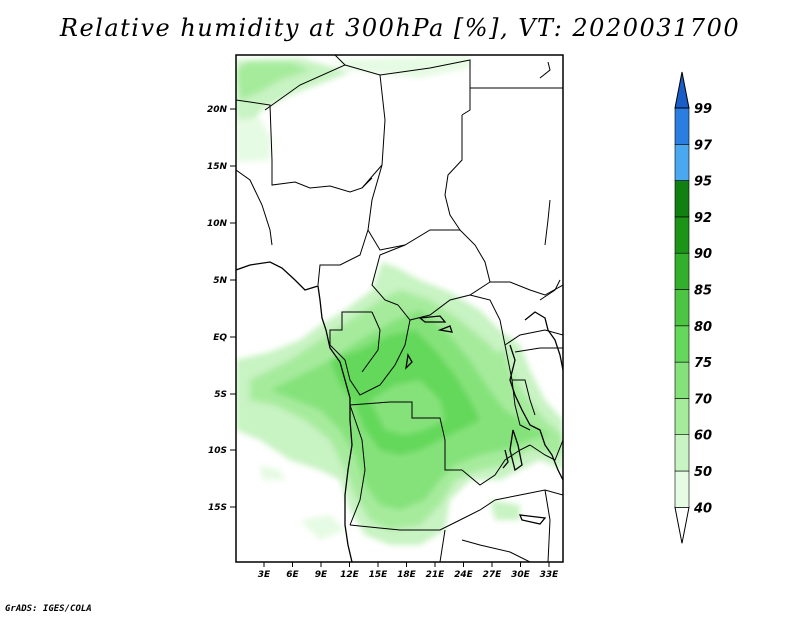 The image size is (800, 618). I want to click on lon-tick-label: 6E, so click(292, 575).